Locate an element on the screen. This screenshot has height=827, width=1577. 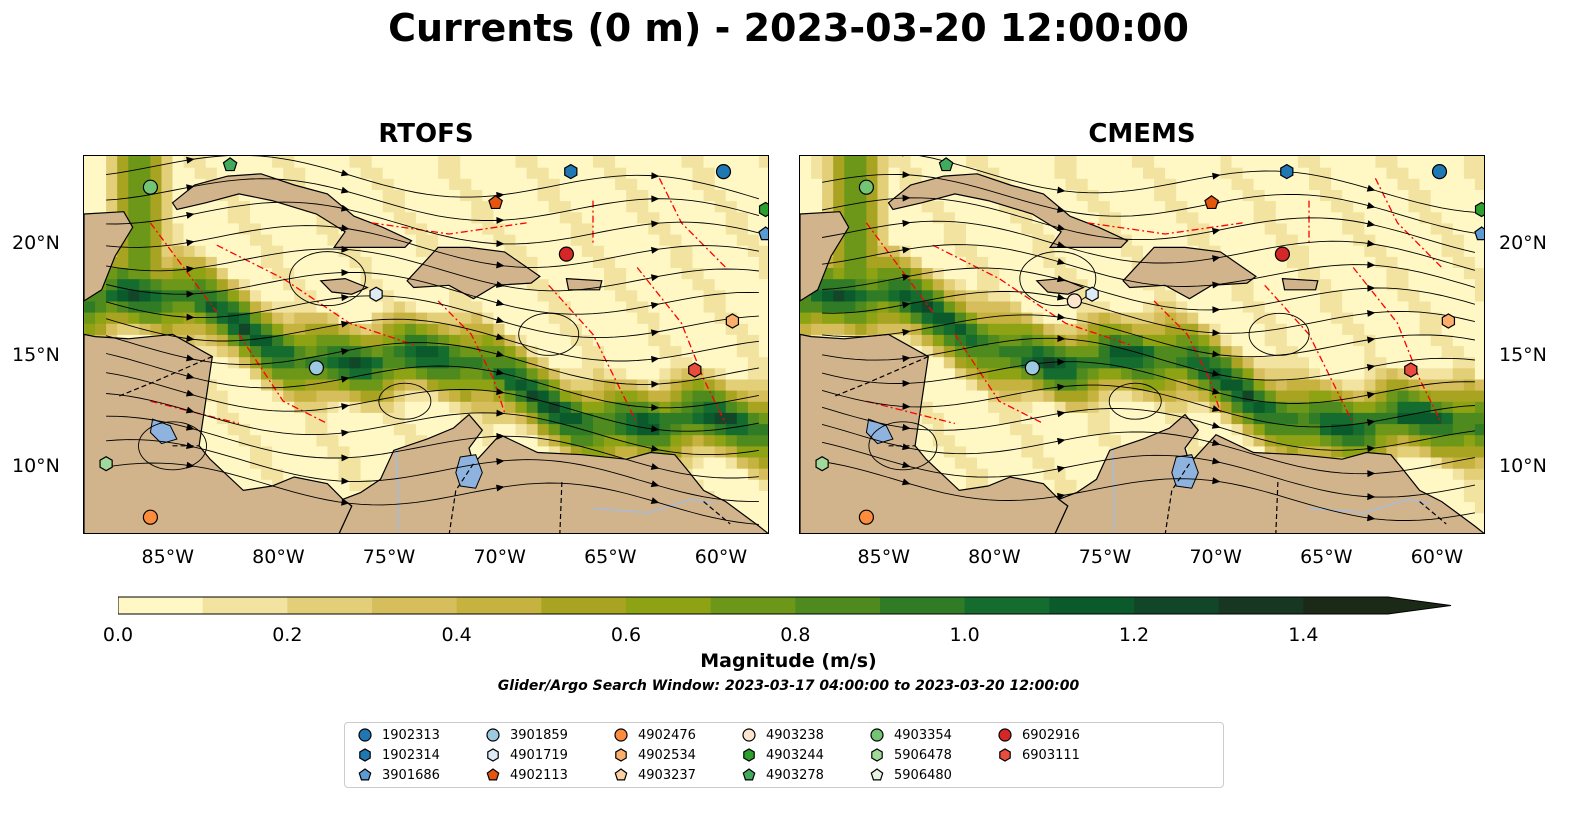
lon-tick-label: 85°W is located at coordinates (167, 557).